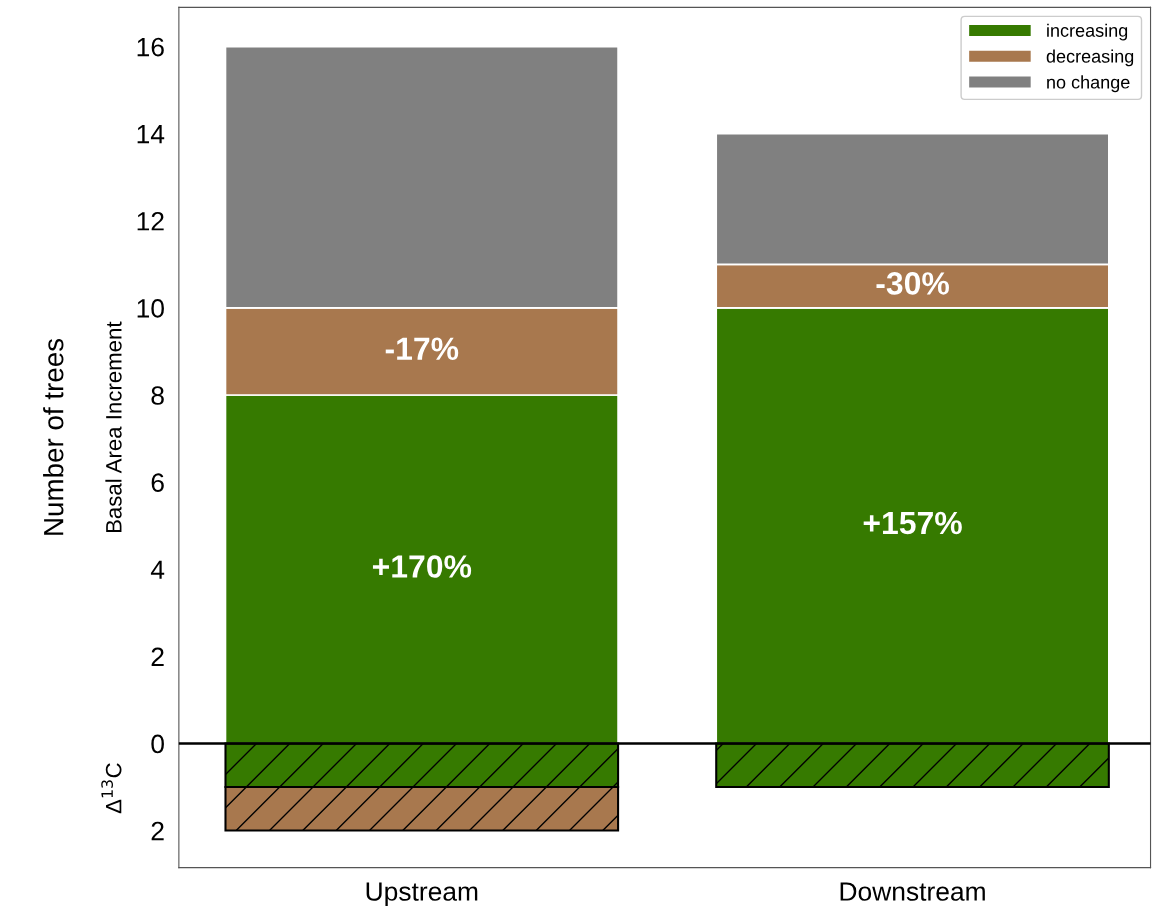  I want to click on y-tick-label: 16, so click(150, 47).